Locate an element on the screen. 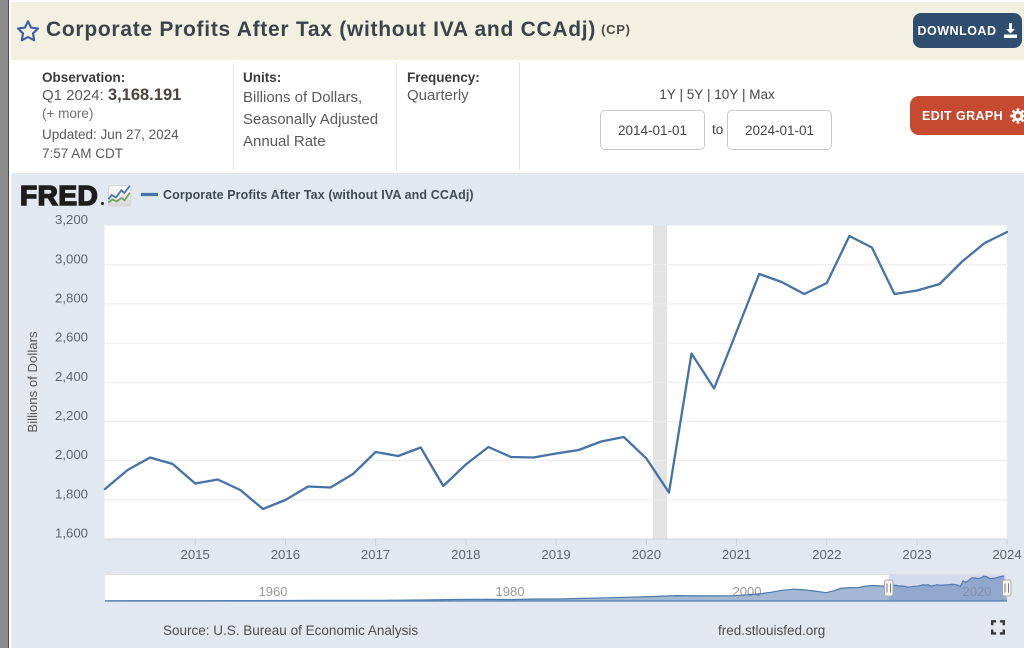  svg-text: 2015 is located at coordinates (195, 554).